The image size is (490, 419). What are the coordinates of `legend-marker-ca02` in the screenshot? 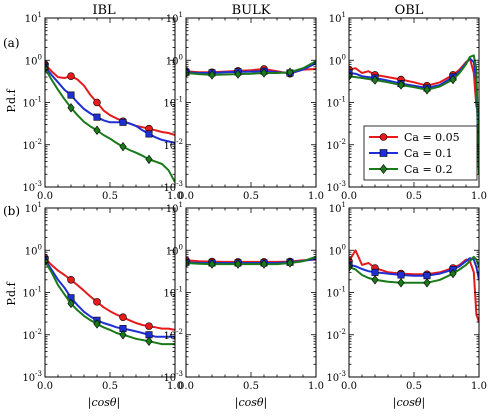 It's located at (383, 169).